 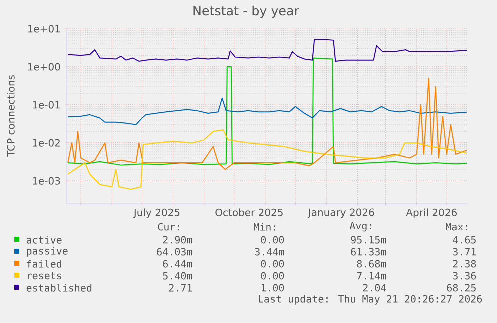 What do you see at coordinates (265, 227) in the screenshot?
I see `text: Min:` at bounding box center [265, 227].